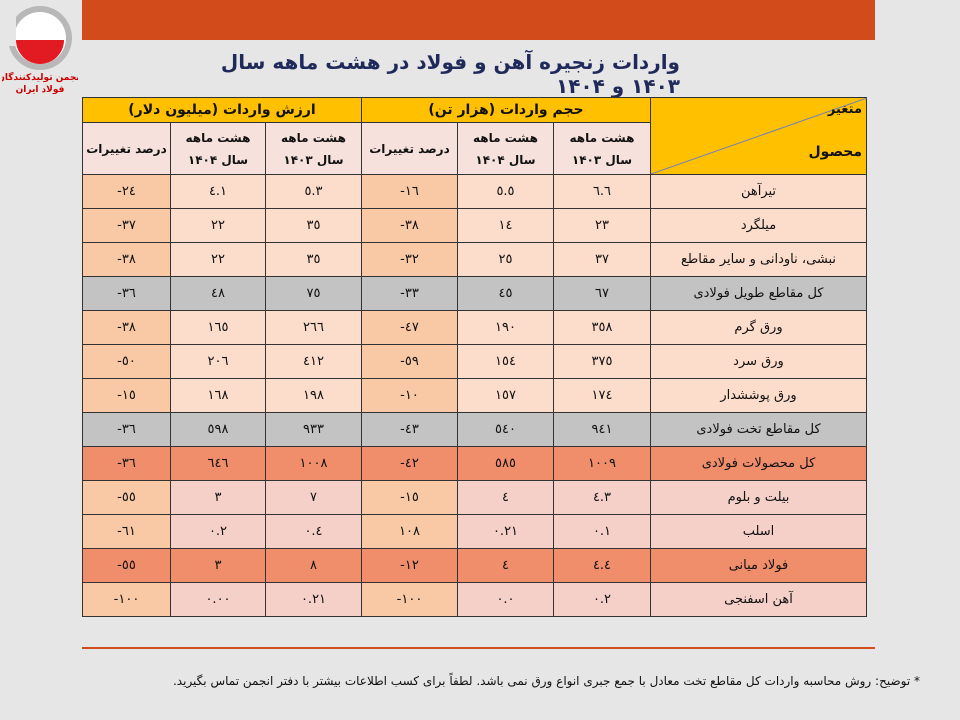 The image size is (960, 720). What do you see at coordinates (126, 259) in the screenshot?
I see `value-pct-change: -٣٨` at bounding box center [126, 259].